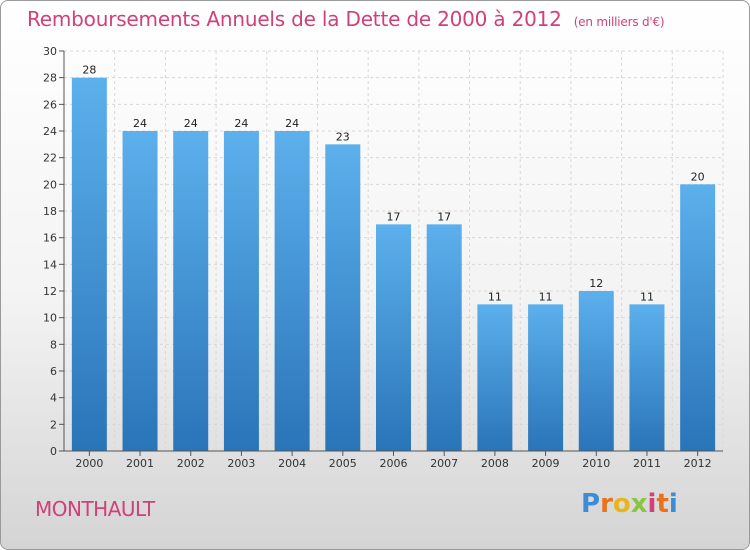 This screenshot has height=550, width=750. Describe the element at coordinates (50, 78) in the screenshot. I see `y-tick-label: 28` at that location.